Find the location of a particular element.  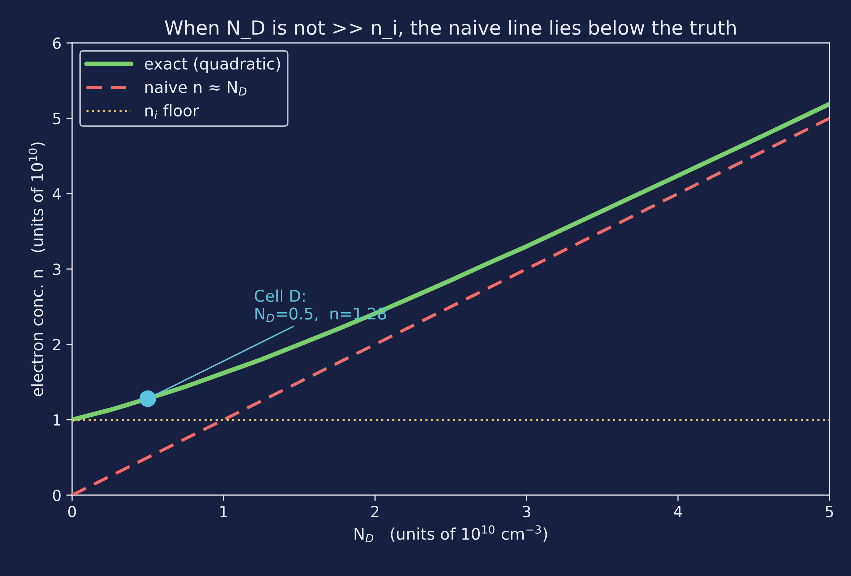

y-axis-title: electron conc. n (units of 10$^{10}$) is located at coordinates (37, 269).